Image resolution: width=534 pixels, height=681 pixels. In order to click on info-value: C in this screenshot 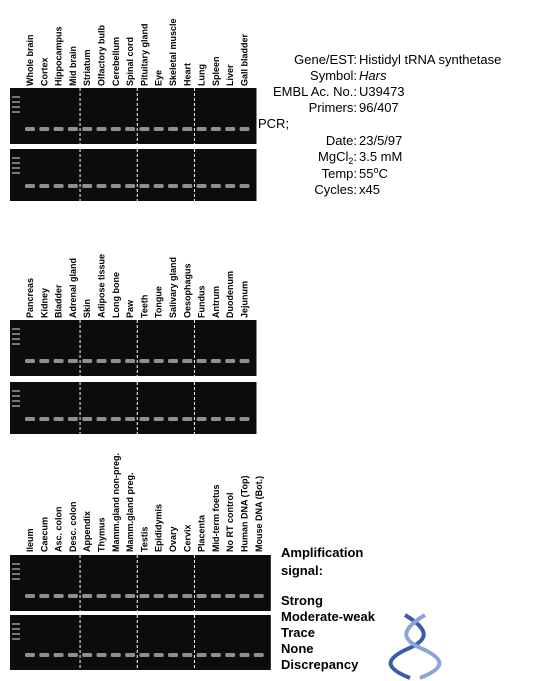, I will do `click(382, 173)`.